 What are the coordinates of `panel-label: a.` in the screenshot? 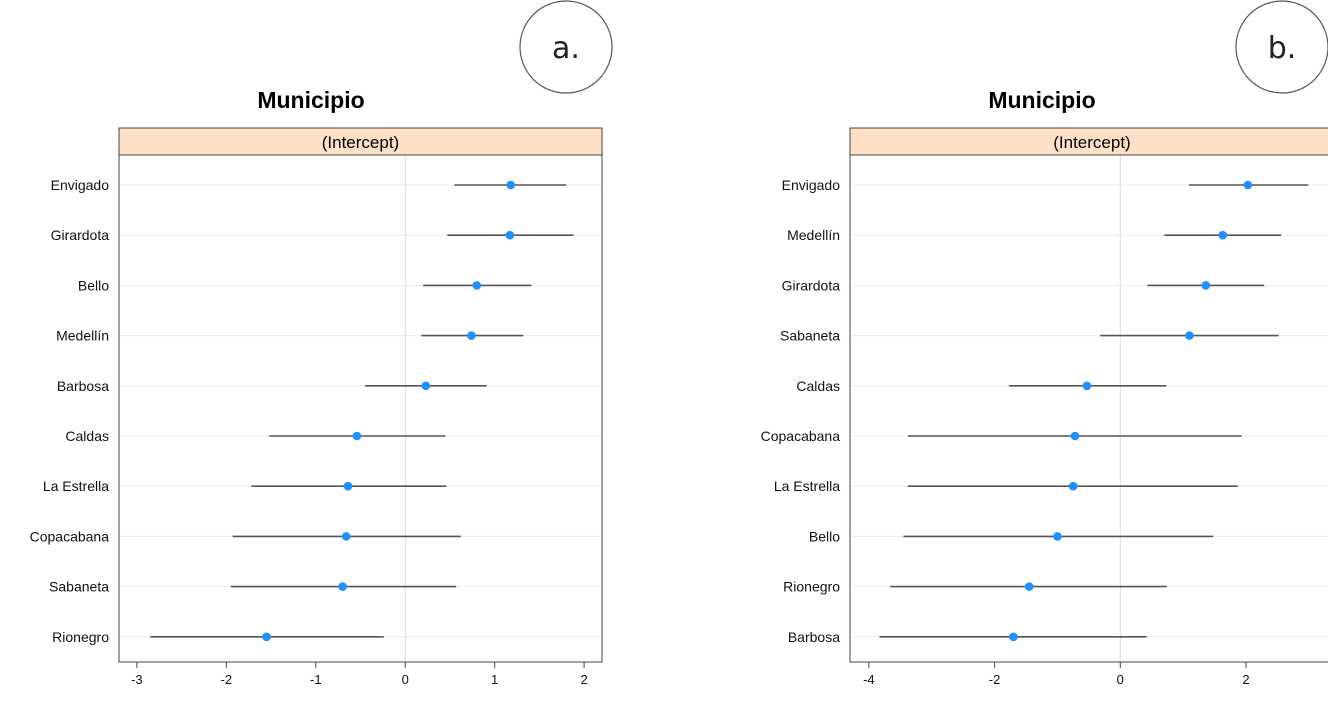 It's located at (566, 48).